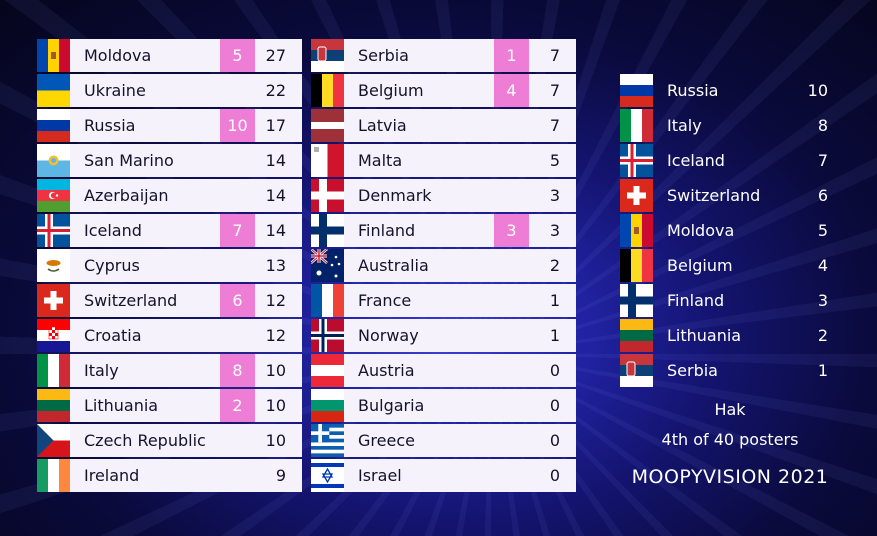 The height and width of the screenshot is (536, 877). Describe the element at coordinates (554, 160) in the screenshot. I see `total-points: 5` at that location.